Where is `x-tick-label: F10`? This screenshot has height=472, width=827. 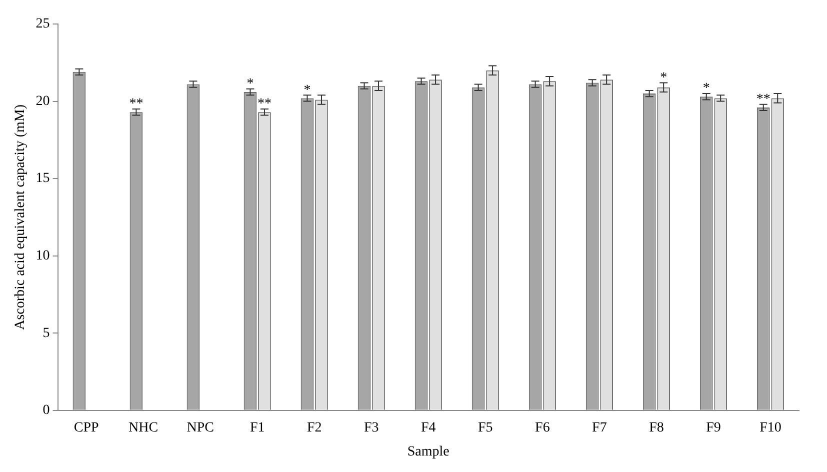 x-tick-label: F10 is located at coordinates (771, 428).